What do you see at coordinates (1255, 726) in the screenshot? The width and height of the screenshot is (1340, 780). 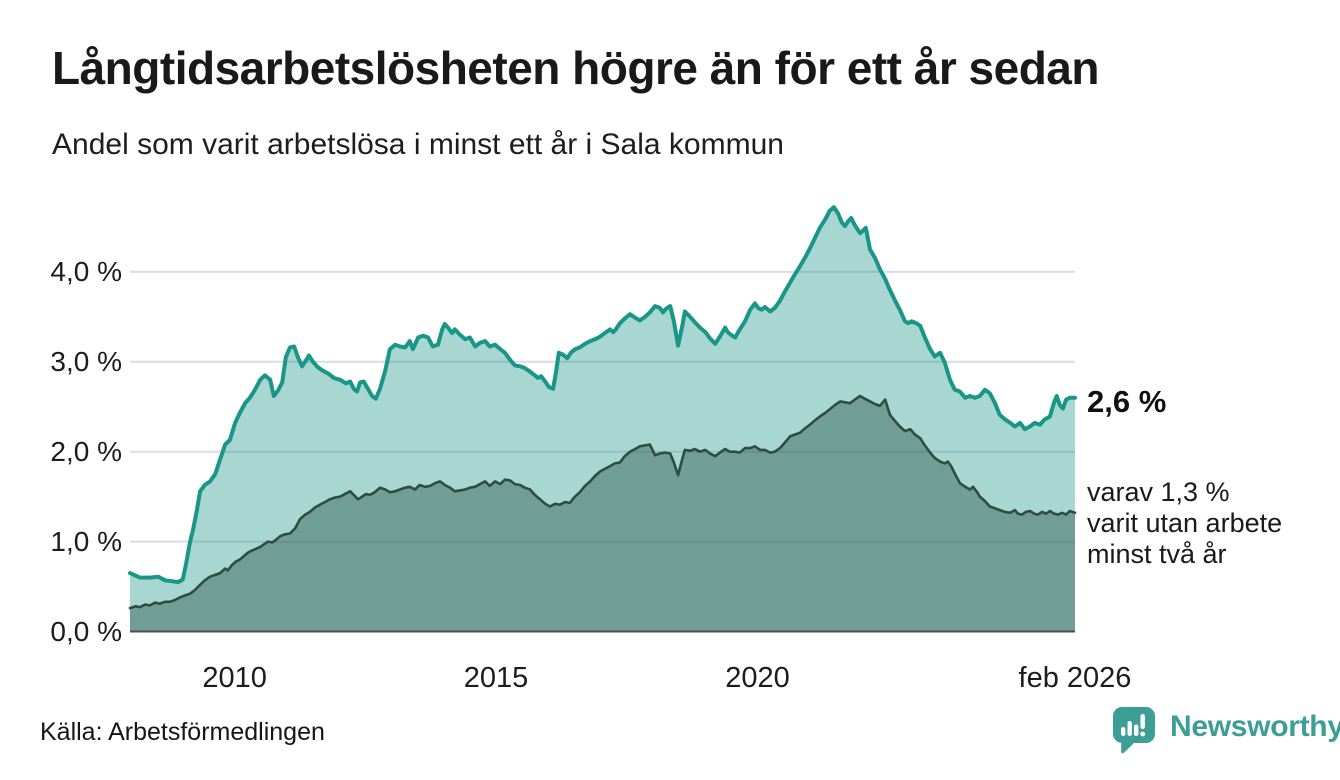 I see `newsworthy-wordmark: Newsworthy` at bounding box center [1255, 726].